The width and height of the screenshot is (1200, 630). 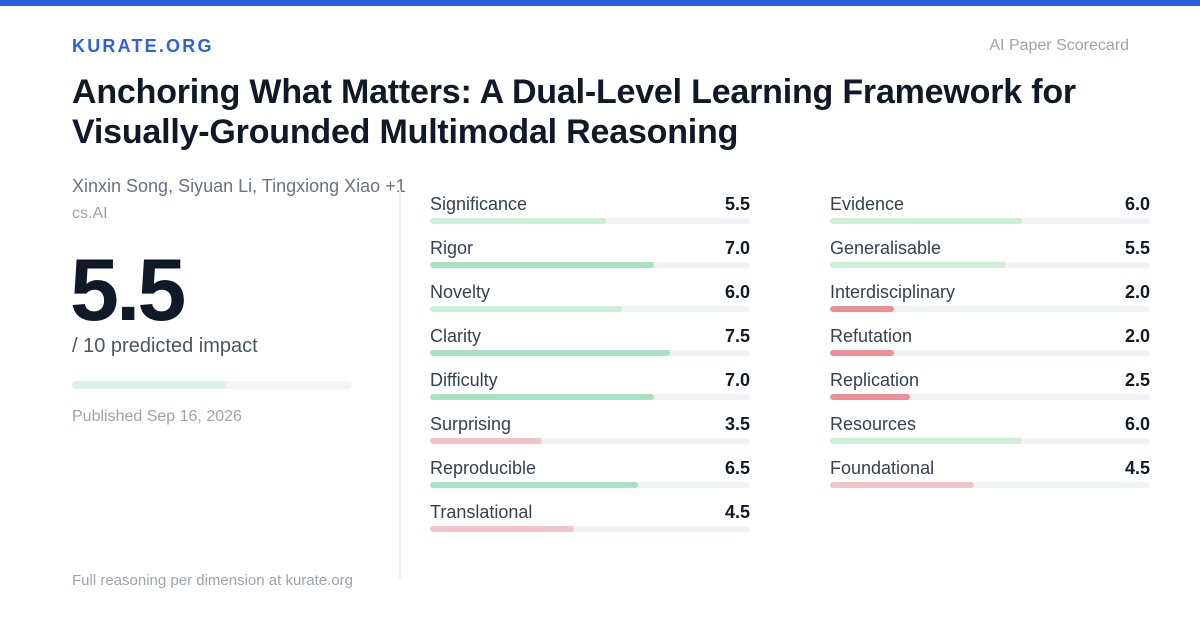 What do you see at coordinates (867, 204) in the screenshot?
I see `dimension-label: Evidence` at bounding box center [867, 204].